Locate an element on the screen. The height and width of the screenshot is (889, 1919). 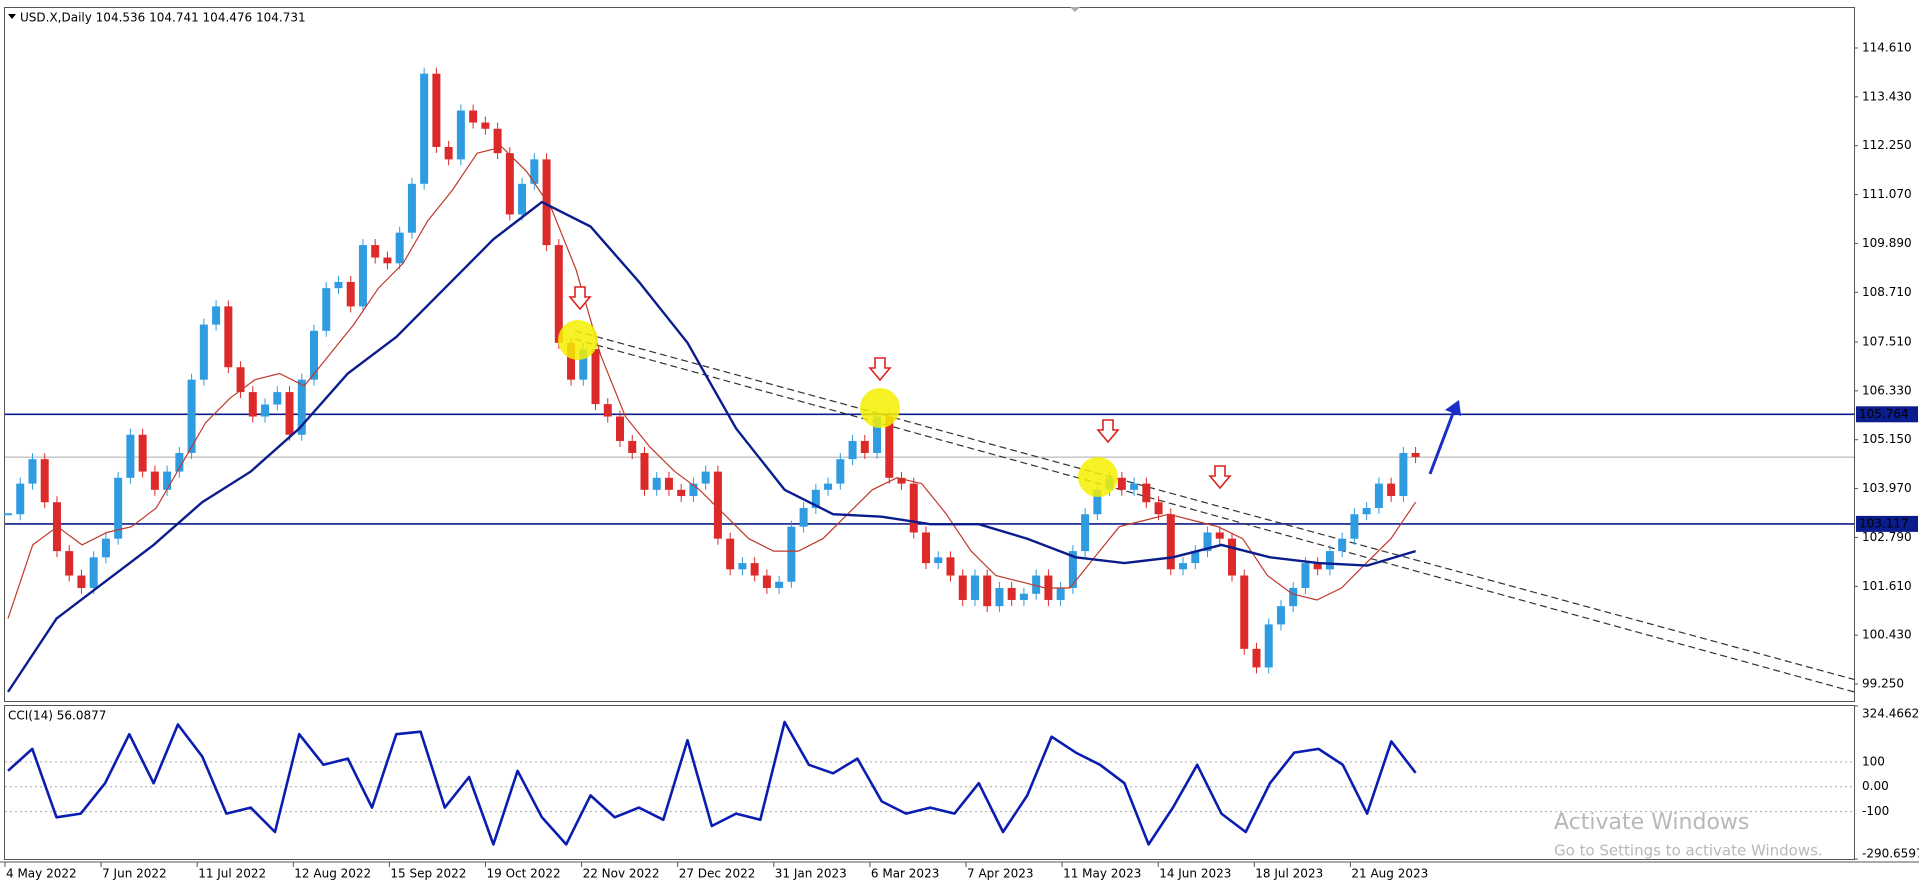
level-label-box is located at coordinates (1887, 414).